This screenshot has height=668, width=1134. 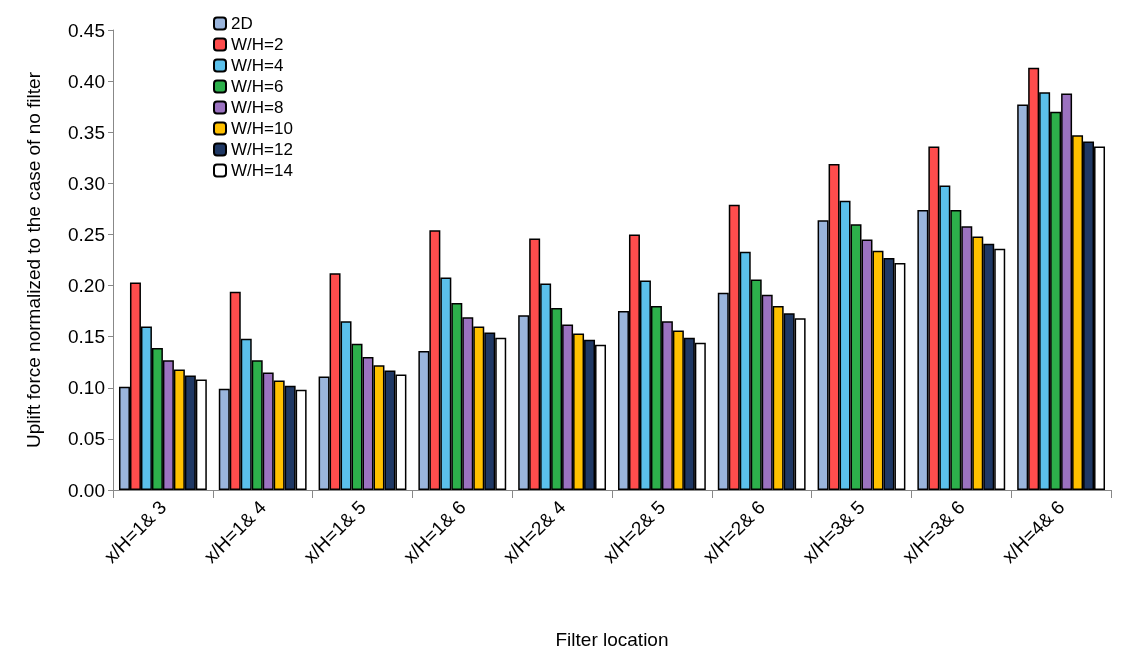 I want to click on legend-label: W/H=10, so click(x=262, y=128).